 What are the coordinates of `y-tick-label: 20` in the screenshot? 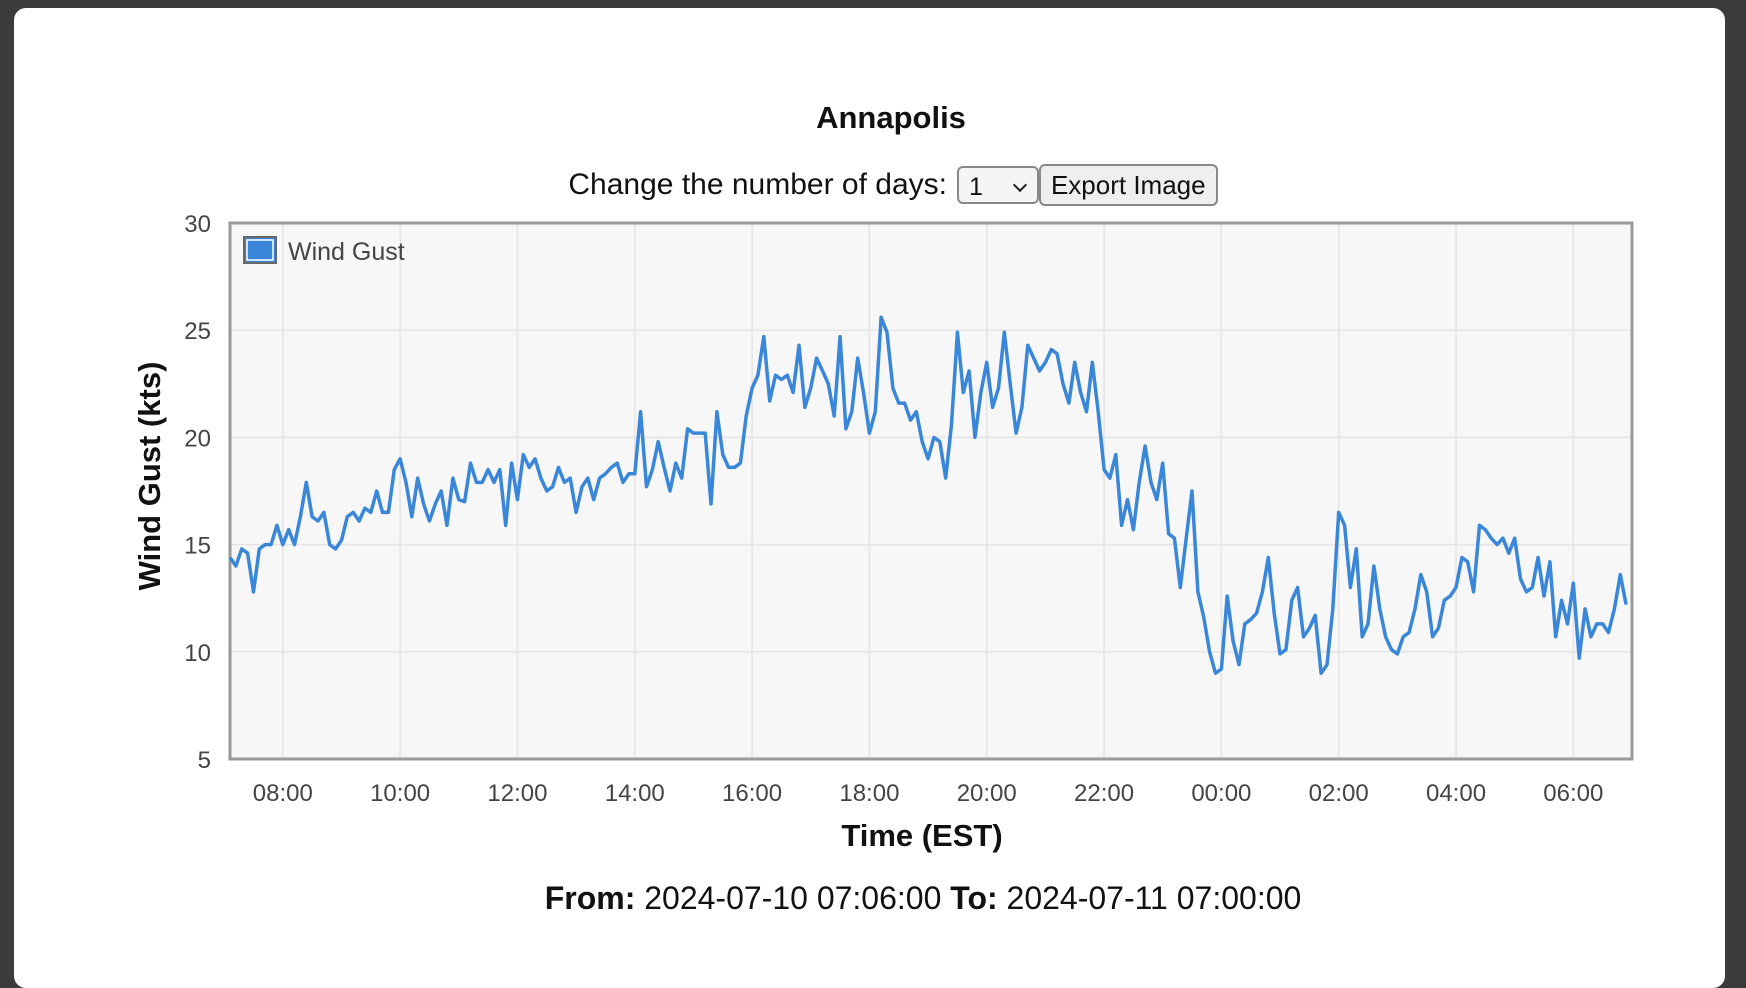 It's located at (197, 438).